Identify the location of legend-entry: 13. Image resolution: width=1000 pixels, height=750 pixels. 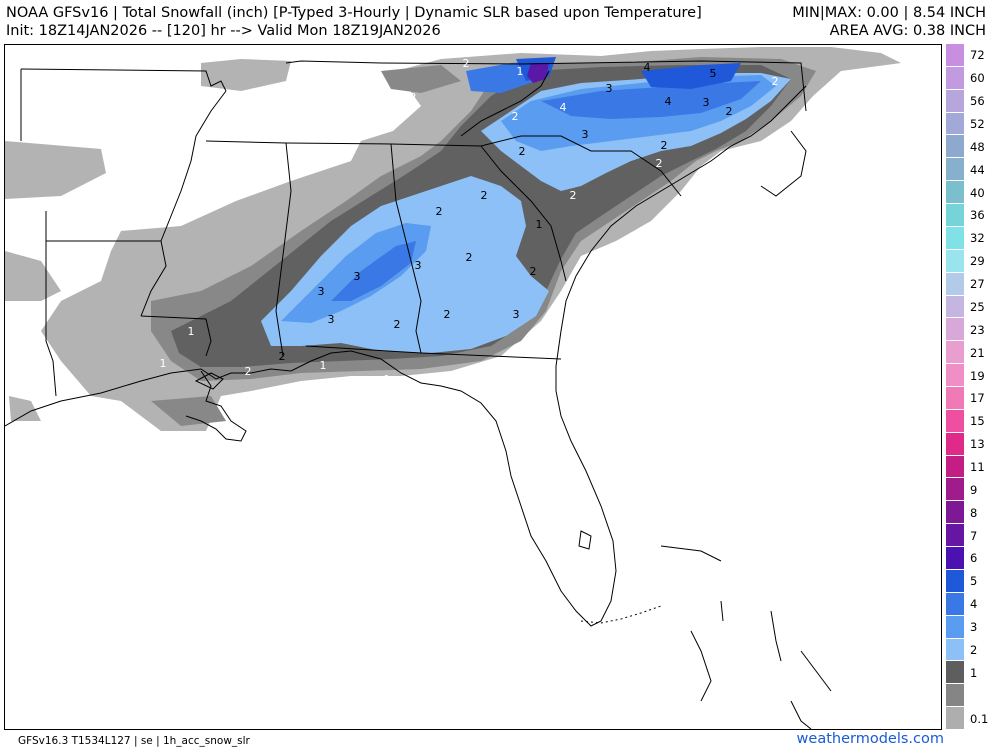
(973, 444).